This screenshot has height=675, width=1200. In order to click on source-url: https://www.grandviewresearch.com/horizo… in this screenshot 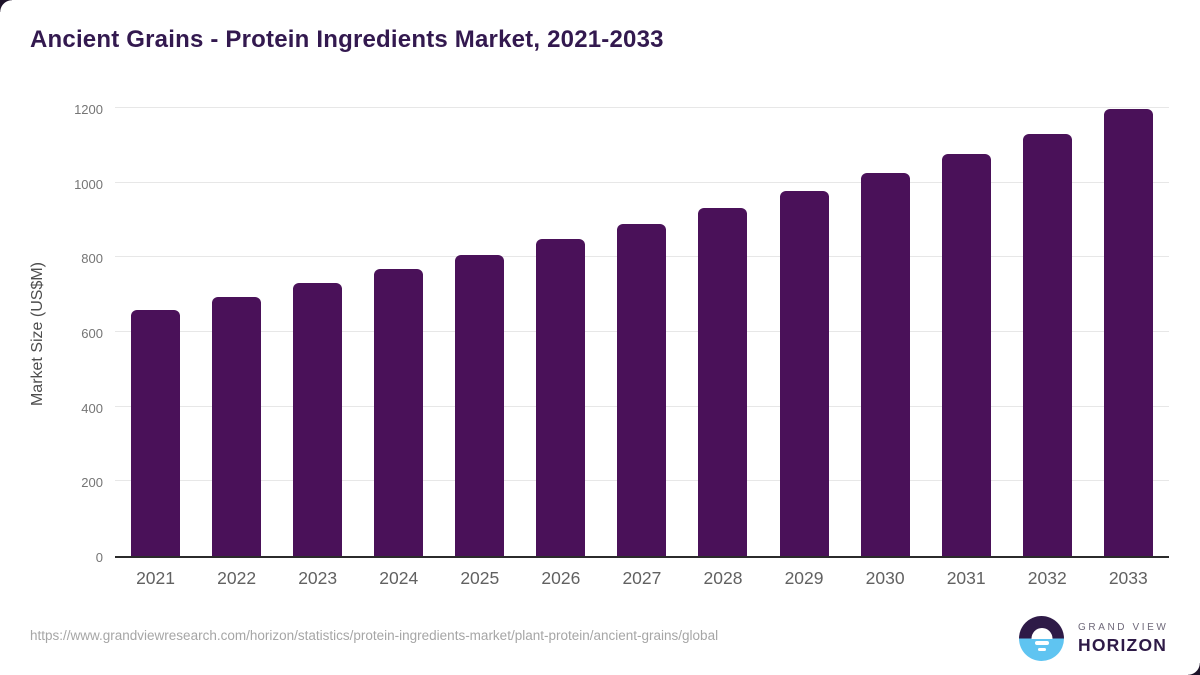, I will do `click(374, 635)`.